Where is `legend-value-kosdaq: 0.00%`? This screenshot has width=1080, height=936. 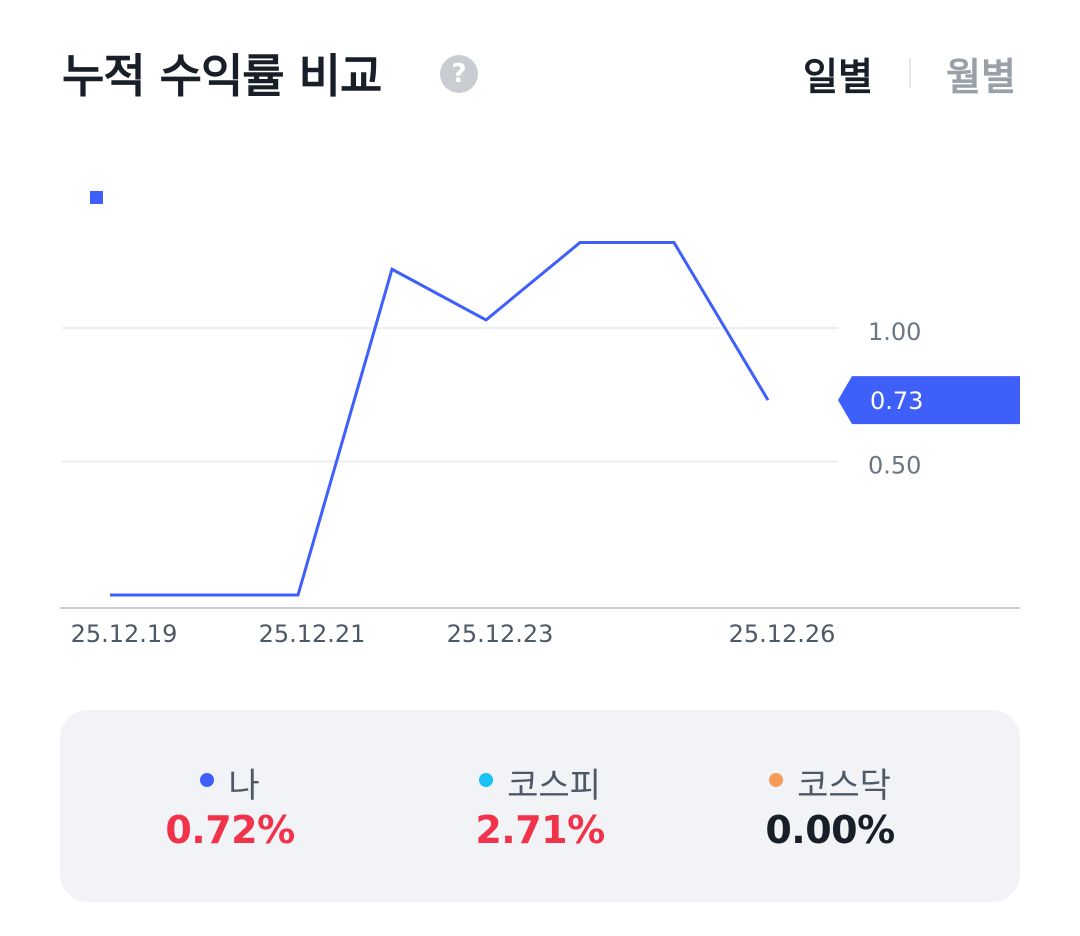 legend-value-kosdaq: 0.00% is located at coordinates (830, 830).